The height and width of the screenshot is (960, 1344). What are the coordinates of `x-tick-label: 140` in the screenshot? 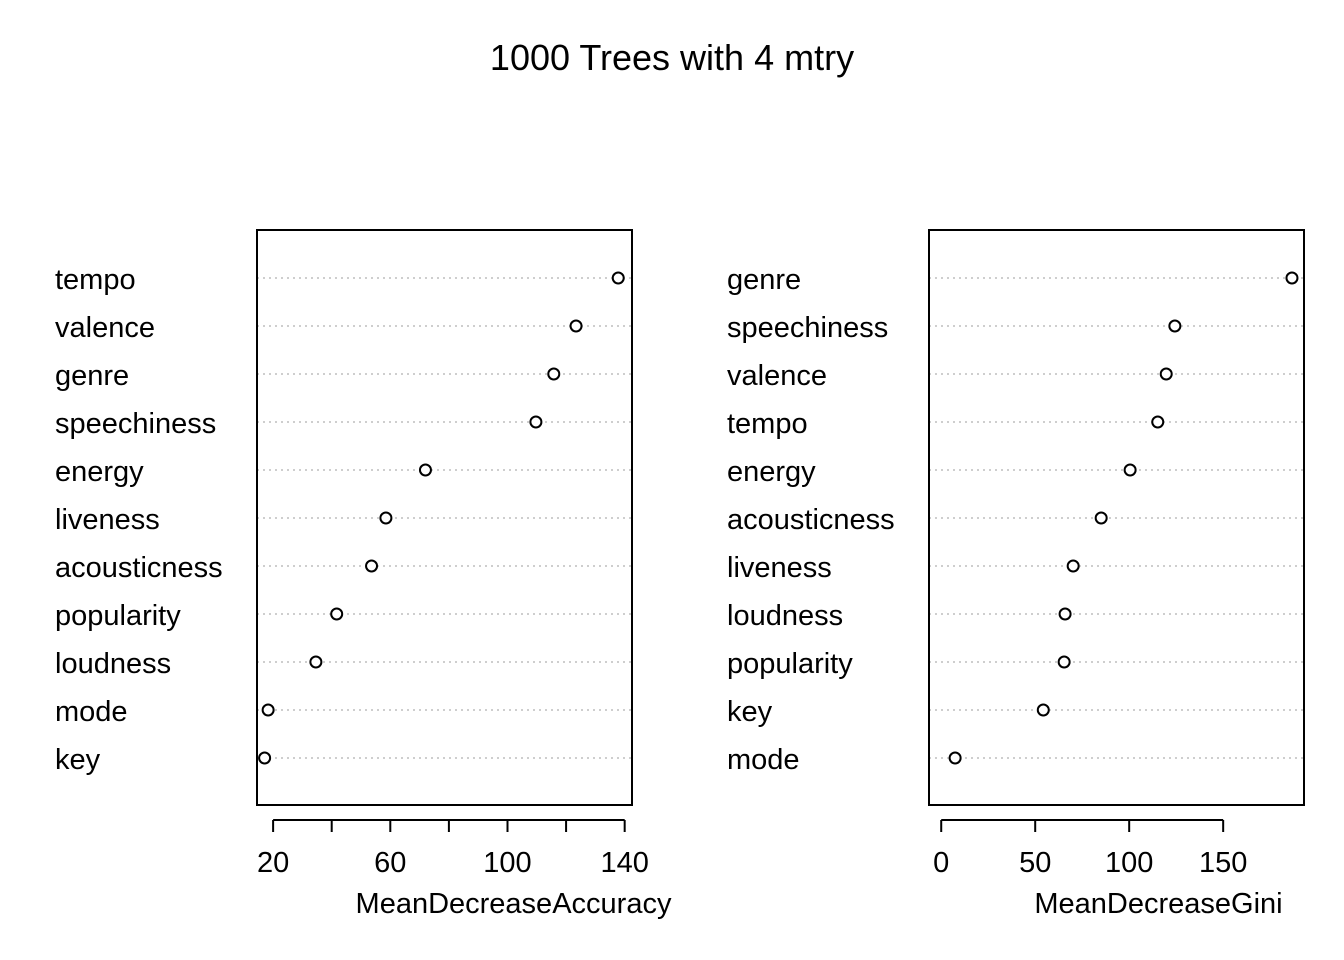 It's located at (624, 863).